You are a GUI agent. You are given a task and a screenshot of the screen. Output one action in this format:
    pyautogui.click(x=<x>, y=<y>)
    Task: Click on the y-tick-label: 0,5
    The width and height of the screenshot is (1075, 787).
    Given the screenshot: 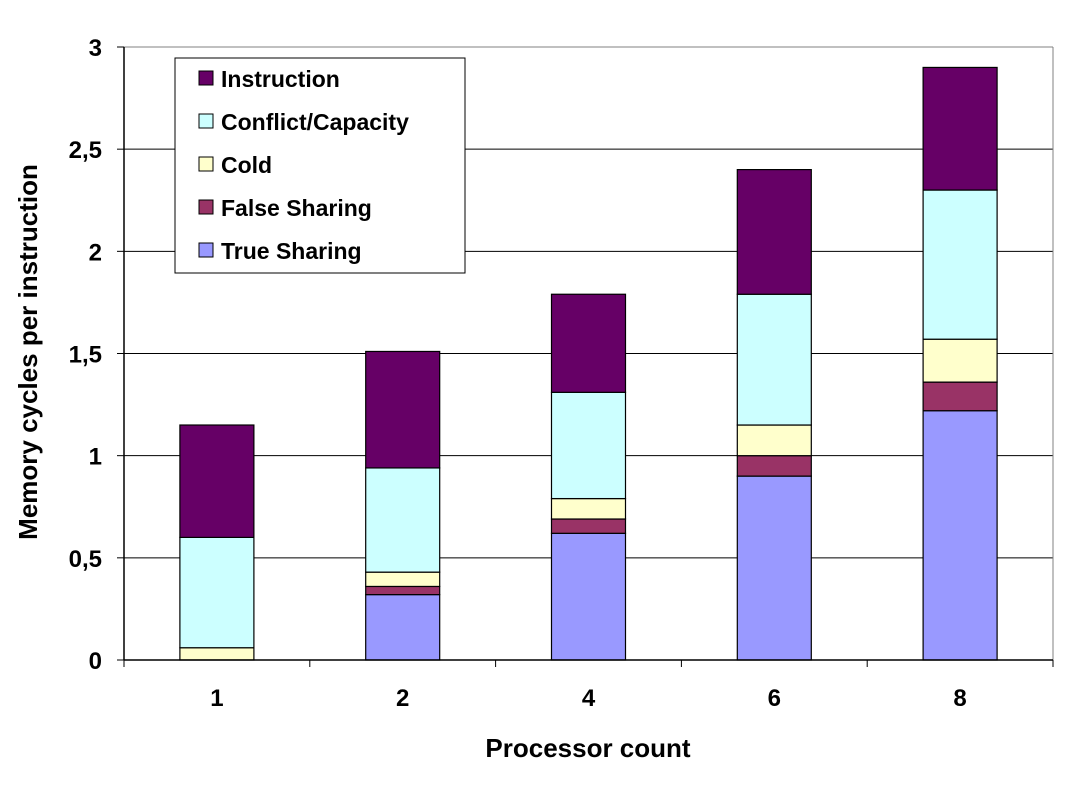 What is the action you would take?
    pyautogui.click(x=85, y=559)
    